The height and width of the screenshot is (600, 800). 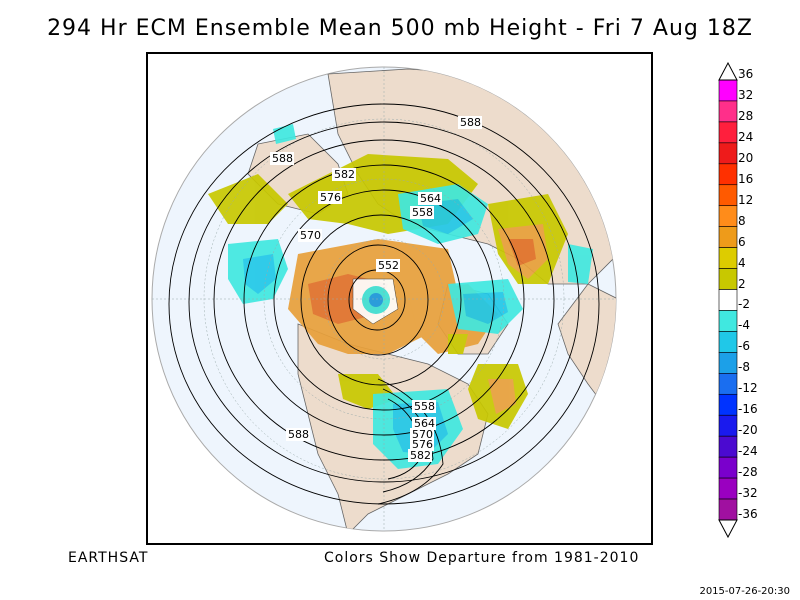 I want to click on colorbar, so click(x=728, y=300).